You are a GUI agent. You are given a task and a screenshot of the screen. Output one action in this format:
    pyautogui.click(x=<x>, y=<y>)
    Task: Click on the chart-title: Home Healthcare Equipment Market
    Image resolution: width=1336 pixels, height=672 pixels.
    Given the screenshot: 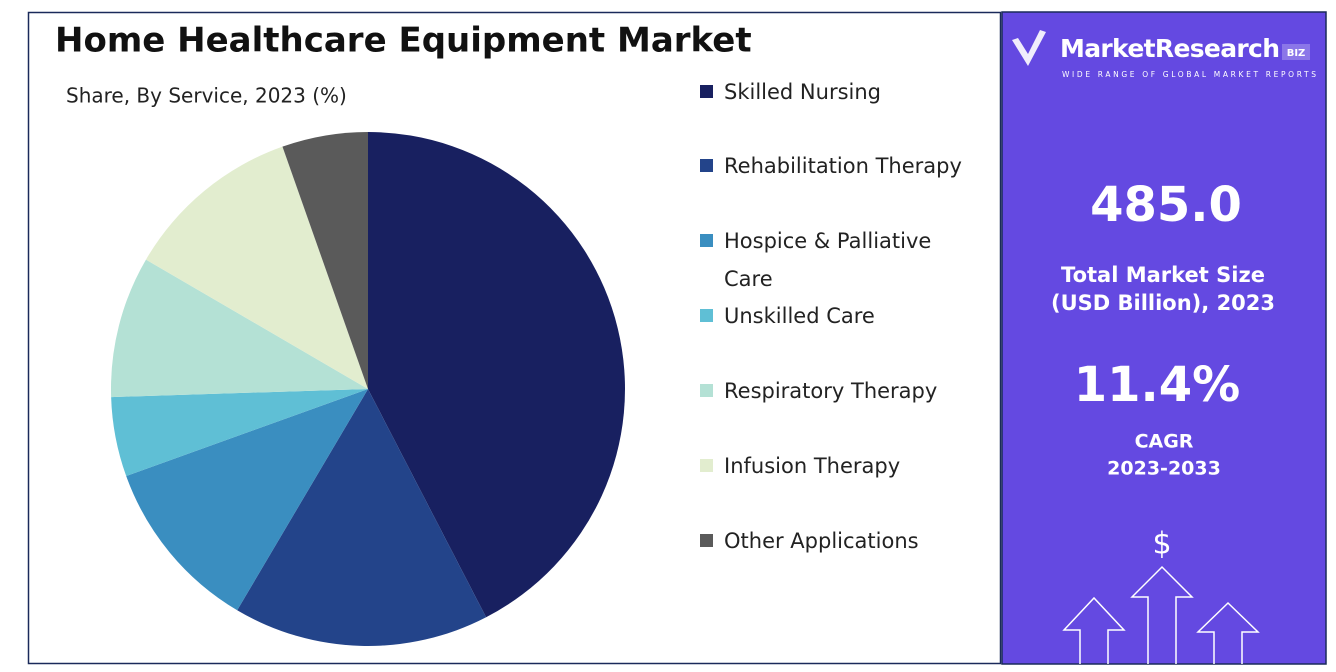 What is the action you would take?
    pyautogui.click(x=403, y=41)
    